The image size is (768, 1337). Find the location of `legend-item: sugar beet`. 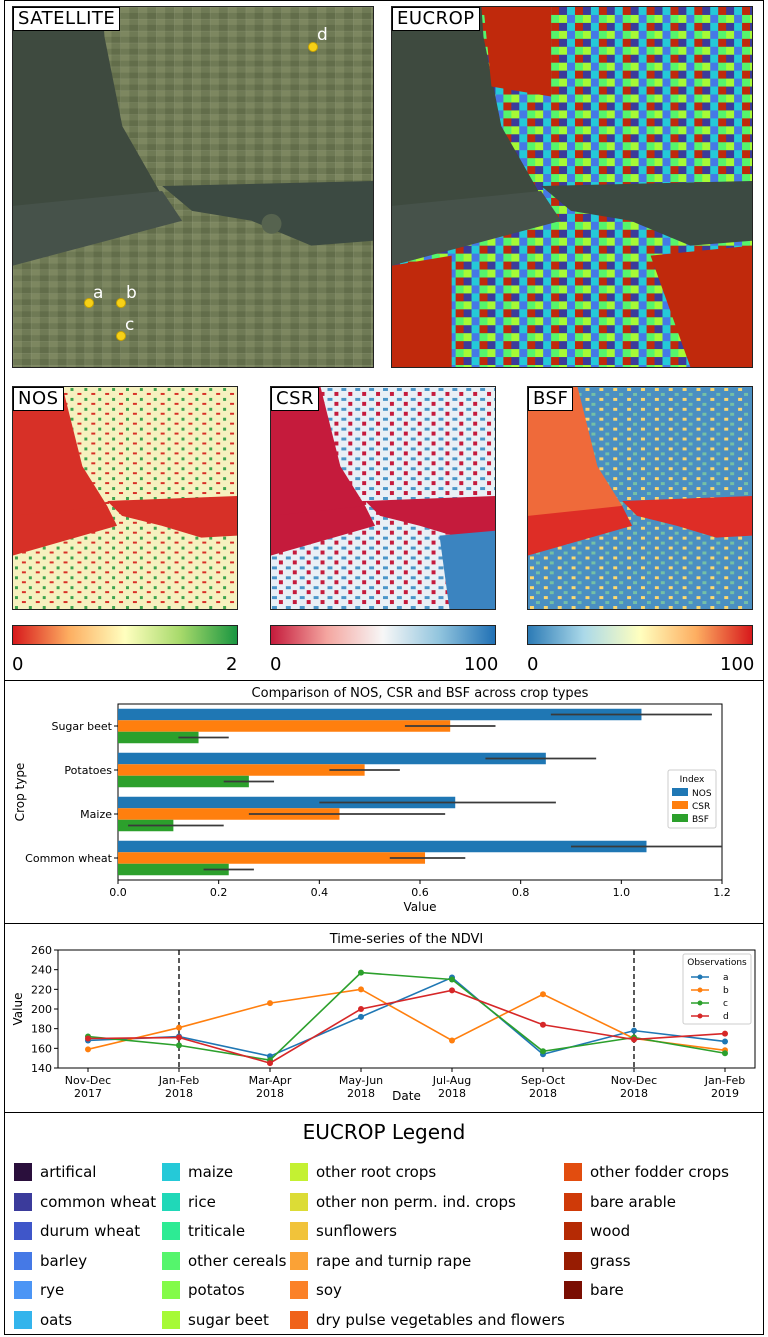

legend-item: sugar beet is located at coordinates (215, 1320).